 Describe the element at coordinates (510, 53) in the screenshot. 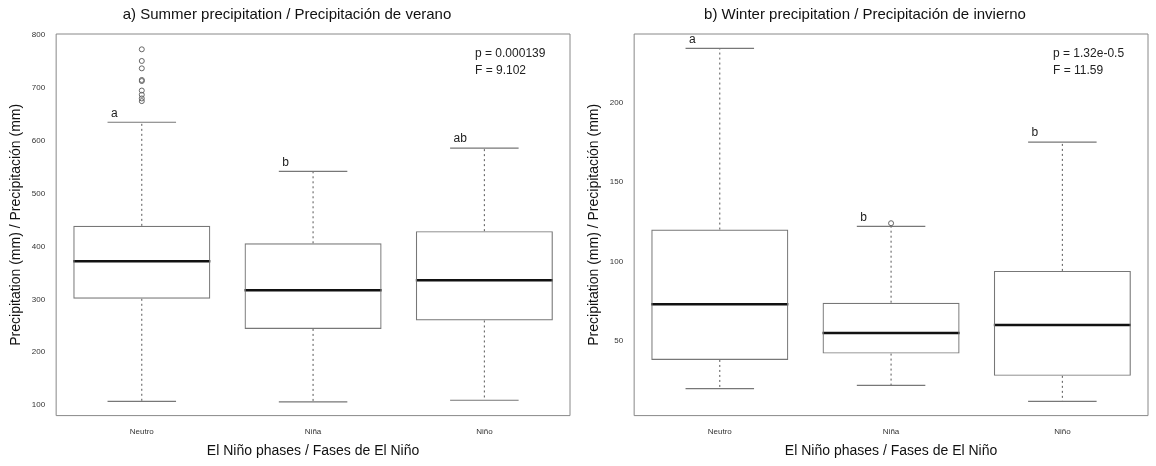

I see `annotation: p = 0.000139` at that location.